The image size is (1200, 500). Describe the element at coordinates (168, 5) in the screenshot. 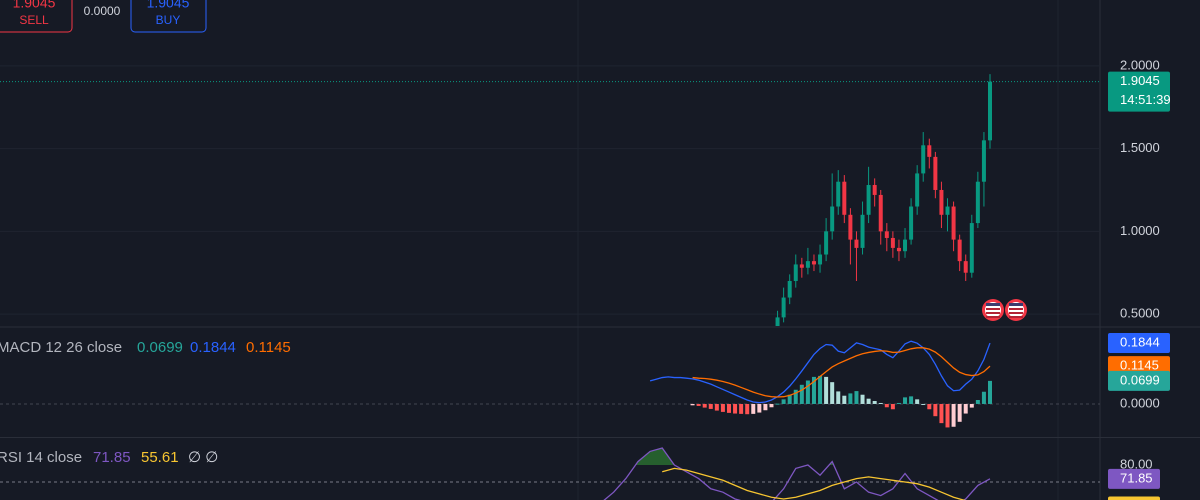

I see `buy-price: 1.9045` at that location.